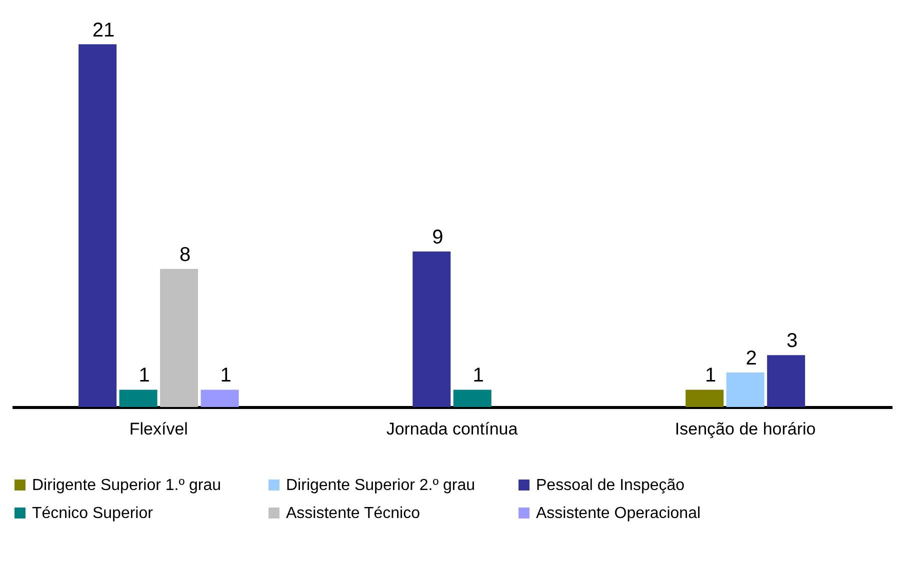 The height and width of the screenshot is (561, 905). Describe the element at coordinates (792, 341) in the screenshot. I see `data-label: 3` at that location.